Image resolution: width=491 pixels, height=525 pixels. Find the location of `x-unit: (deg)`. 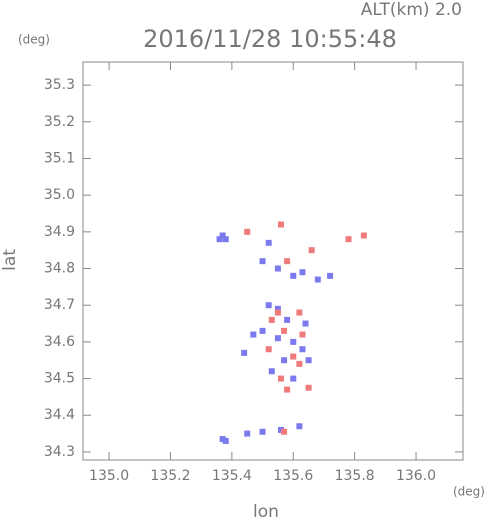

x-unit: (deg) is located at coordinates (469, 492).